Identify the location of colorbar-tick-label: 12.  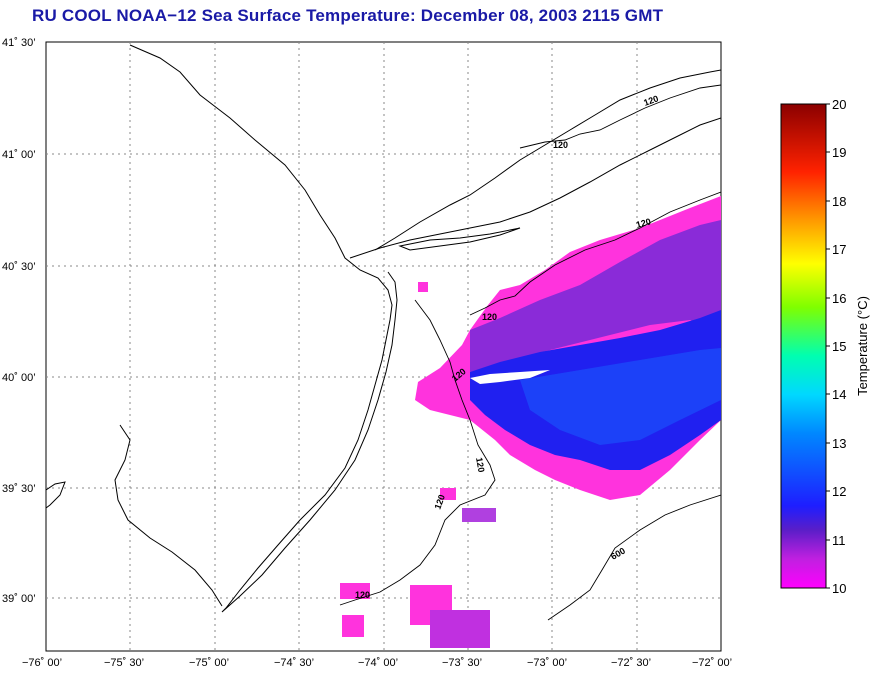
(839, 491).